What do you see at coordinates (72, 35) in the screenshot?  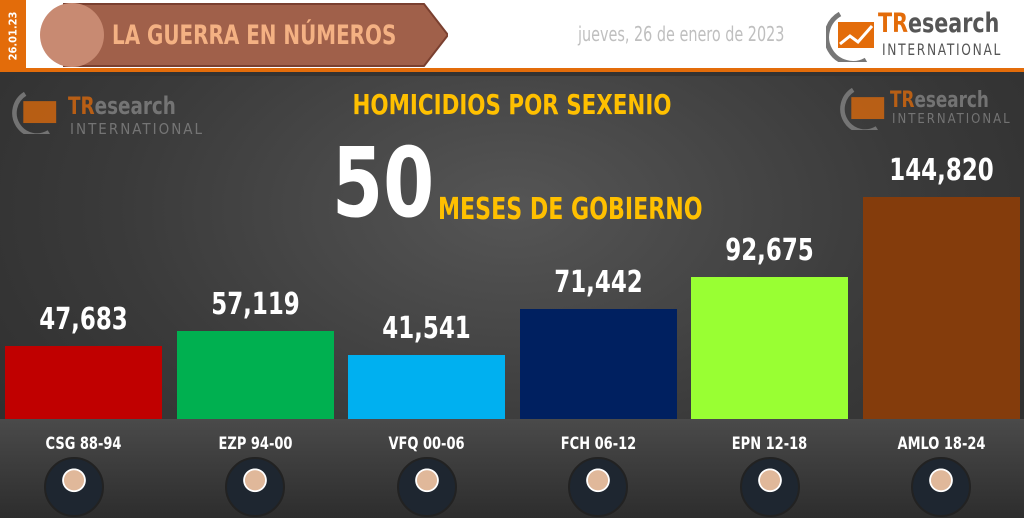 I see `mexico-map-icon` at bounding box center [72, 35].